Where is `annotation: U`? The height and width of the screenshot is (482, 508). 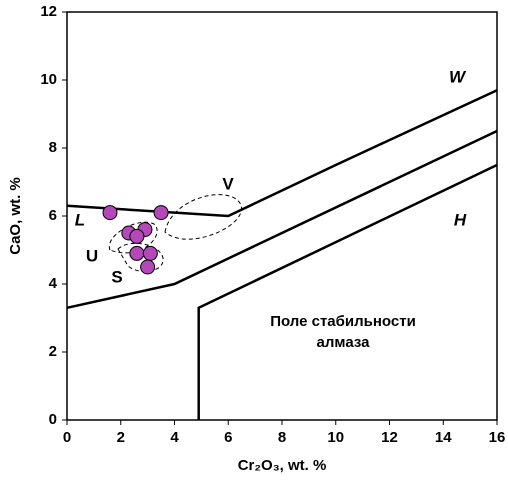 annotation: U is located at coordinates (92, 255).